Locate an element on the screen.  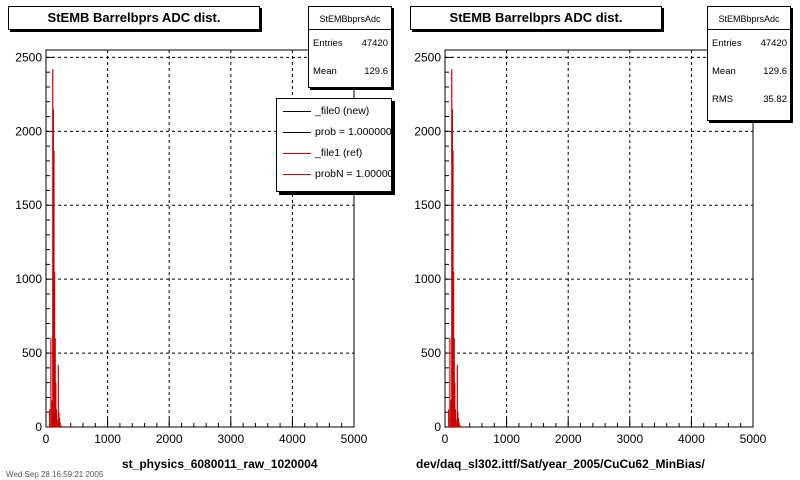
right-stats-rms: RMS 35.82 is located at coordinates (749, 100).